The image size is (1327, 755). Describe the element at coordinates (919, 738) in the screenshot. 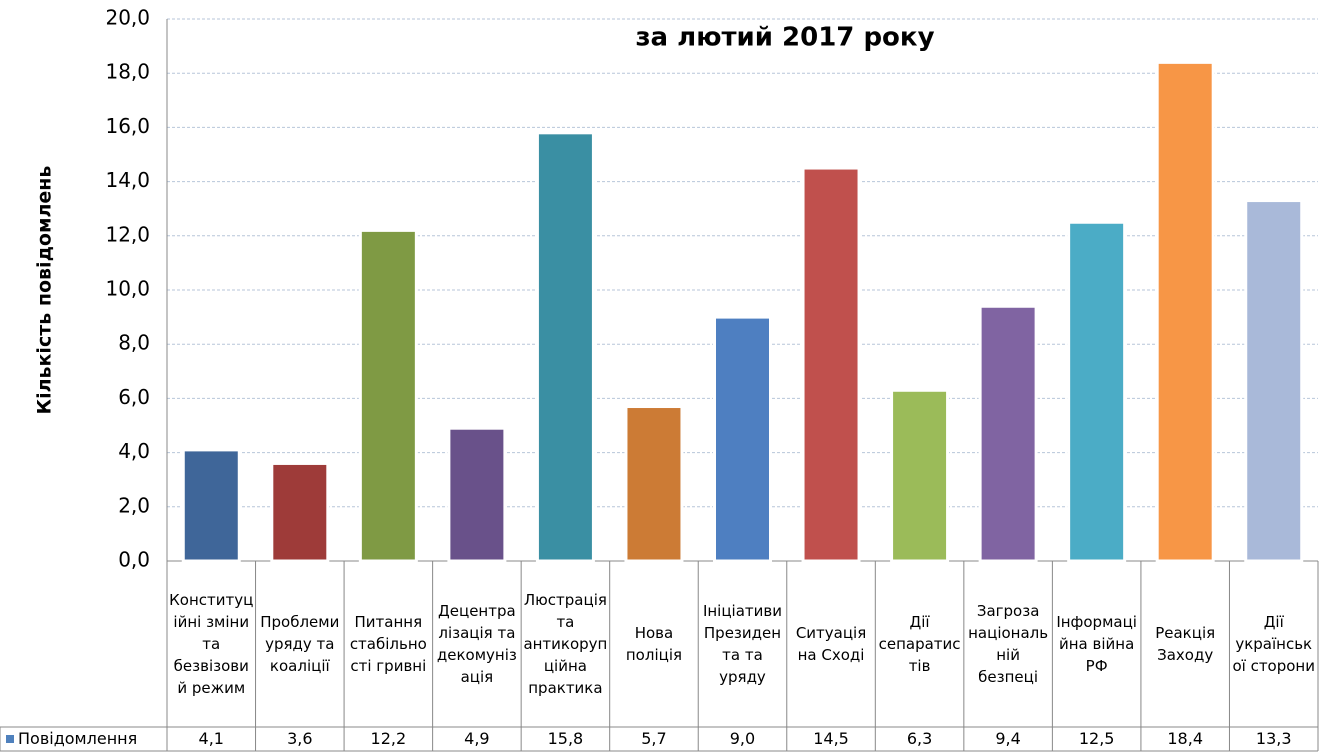

I see `value-label: 6,3` at that location.